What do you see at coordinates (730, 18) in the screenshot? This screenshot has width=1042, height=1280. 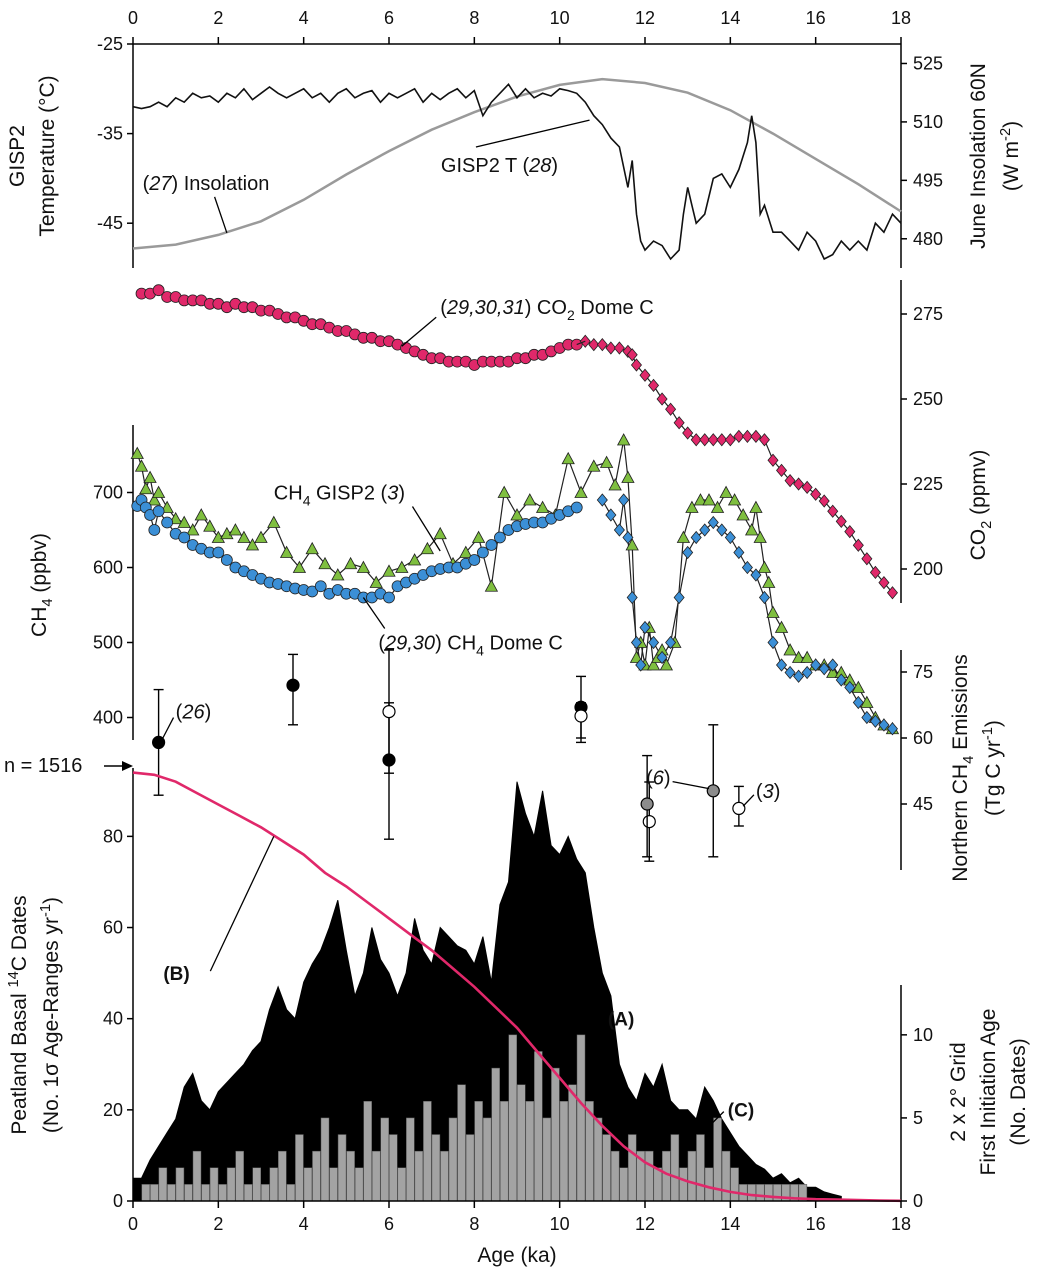 I see `top-age-tick-label: 14` at bounding box center [730, 18].